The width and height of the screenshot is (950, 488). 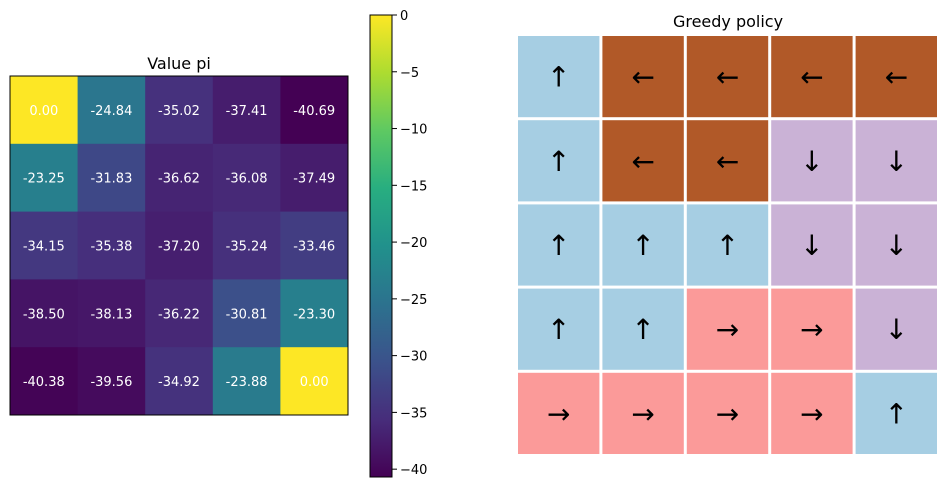 I want to click on value-cell-label: -33.46, so click(x=314, y=247).